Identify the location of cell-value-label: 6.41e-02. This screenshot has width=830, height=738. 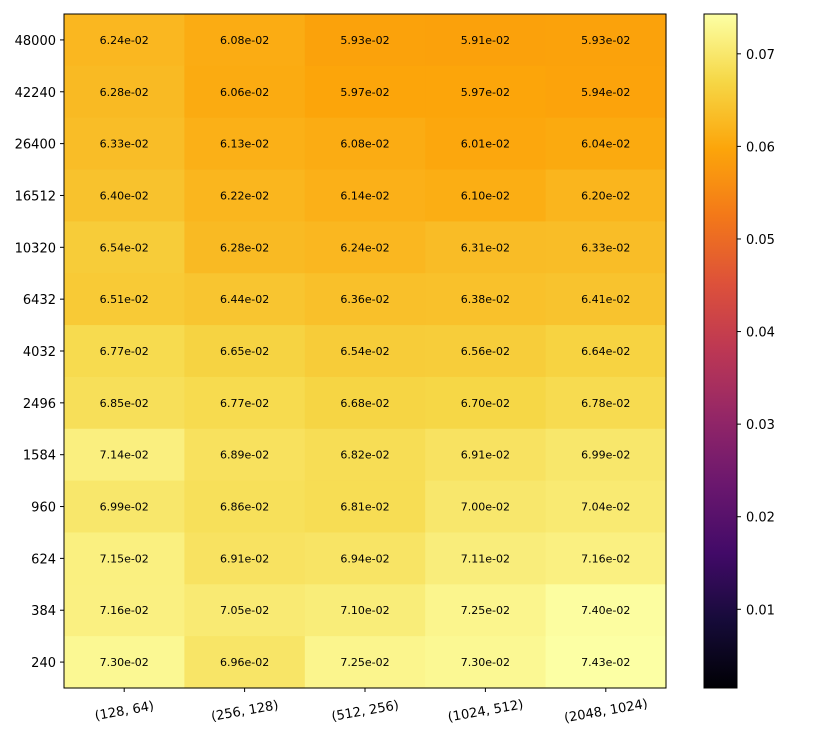
(605, 299).